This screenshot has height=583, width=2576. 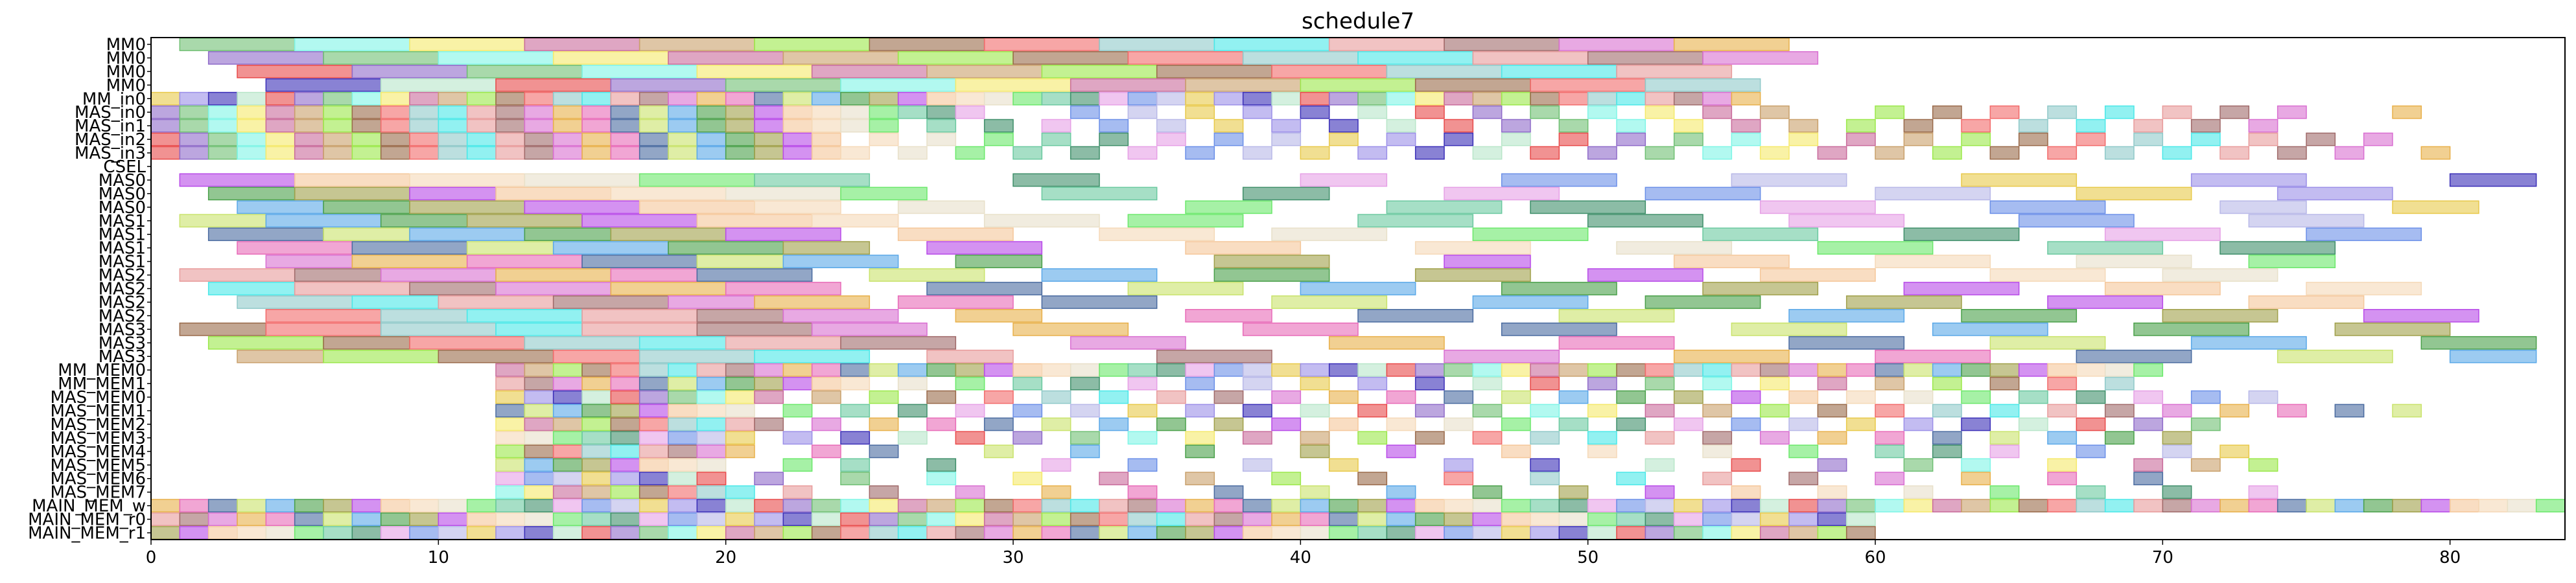 I want to click on y-tick-label: MAS_MEM5, so click(x=98, y=465).